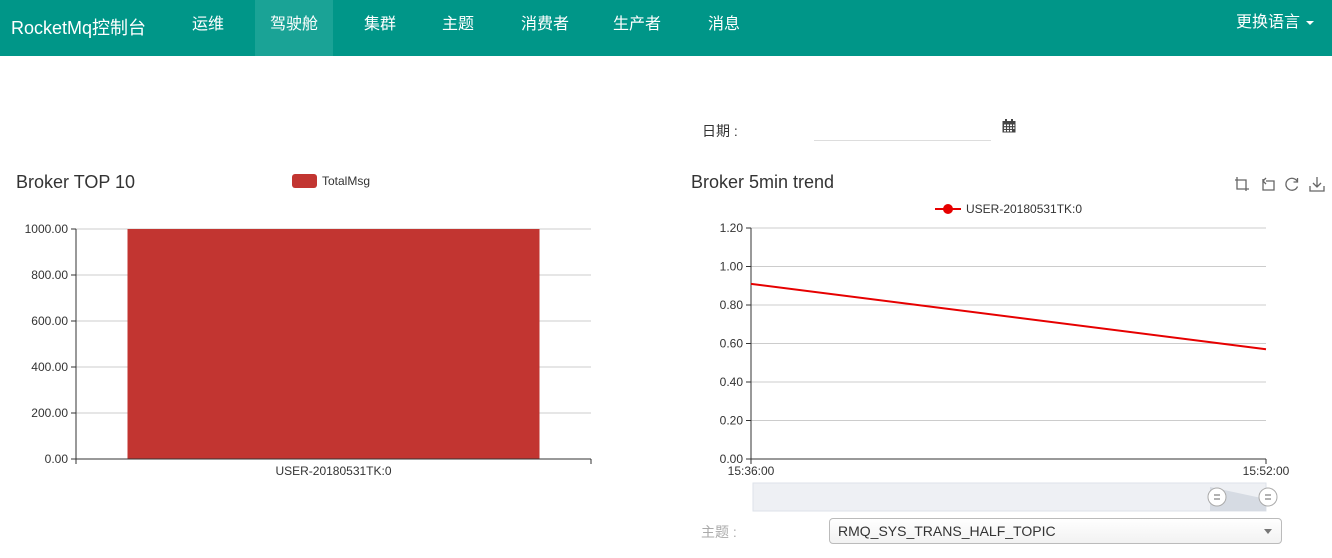  What do you see at coordinates (732, 421) in the screenshot?
I see `y-tick-label: 0.20` at bounding box center [732, 421].